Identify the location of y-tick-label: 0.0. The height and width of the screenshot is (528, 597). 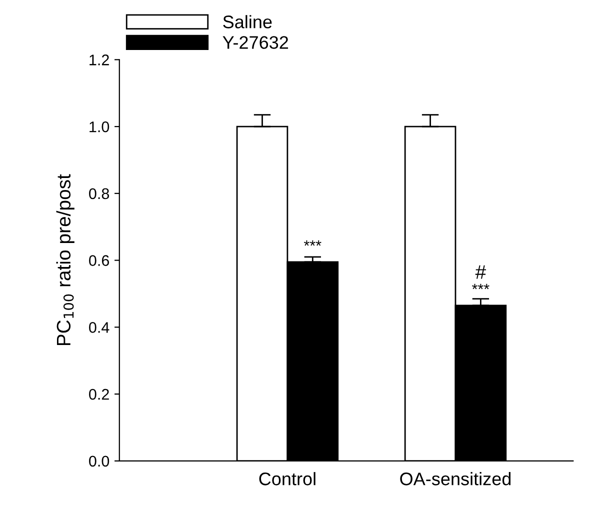
(99, 461).